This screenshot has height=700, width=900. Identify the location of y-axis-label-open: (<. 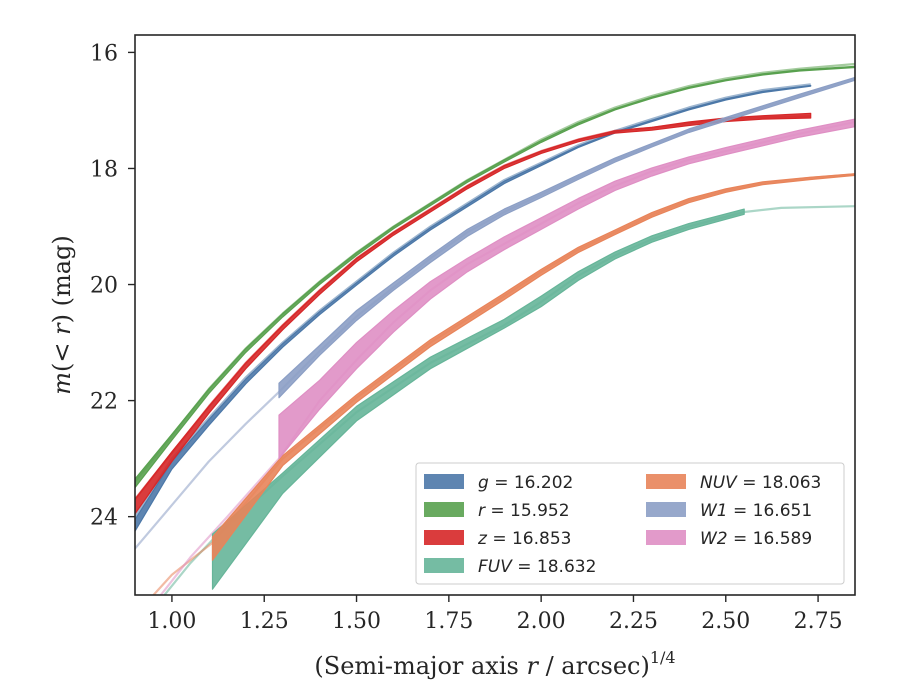
(62, 353).